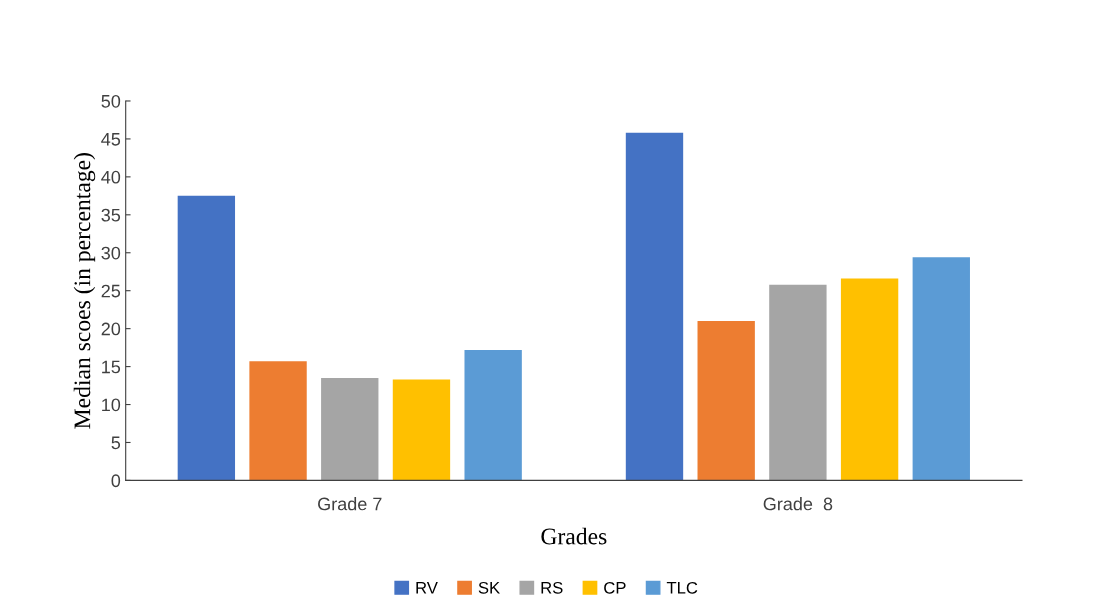 The image size is (1093, 612). I want to click on legend-label: RS, so click(552, 587).